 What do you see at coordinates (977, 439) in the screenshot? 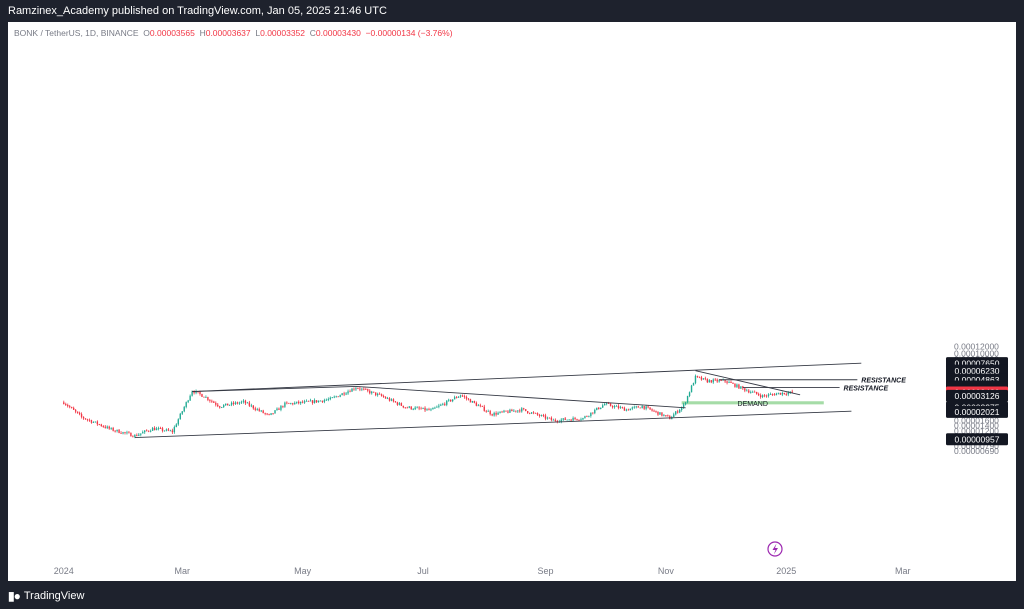
I see `price-badge-label: 0.00000957` at bounding box center [977, 439].